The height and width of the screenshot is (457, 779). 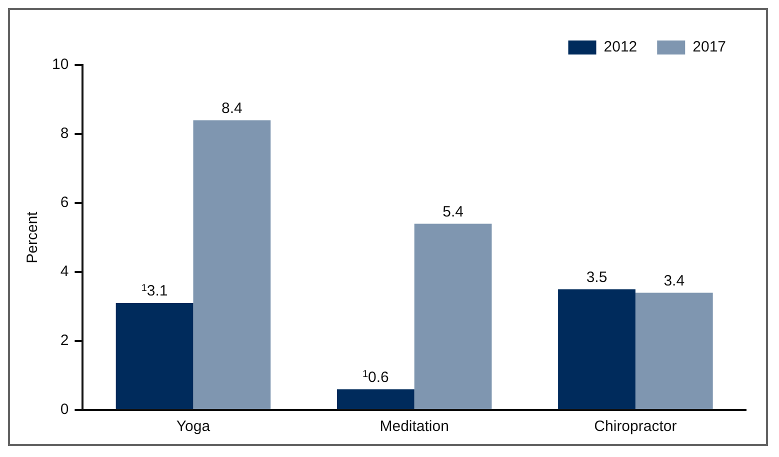 What do you see at coordinates (674, 281) in the screenshot?
I see `data-label: 3.4` at bounding box center [674, 281].